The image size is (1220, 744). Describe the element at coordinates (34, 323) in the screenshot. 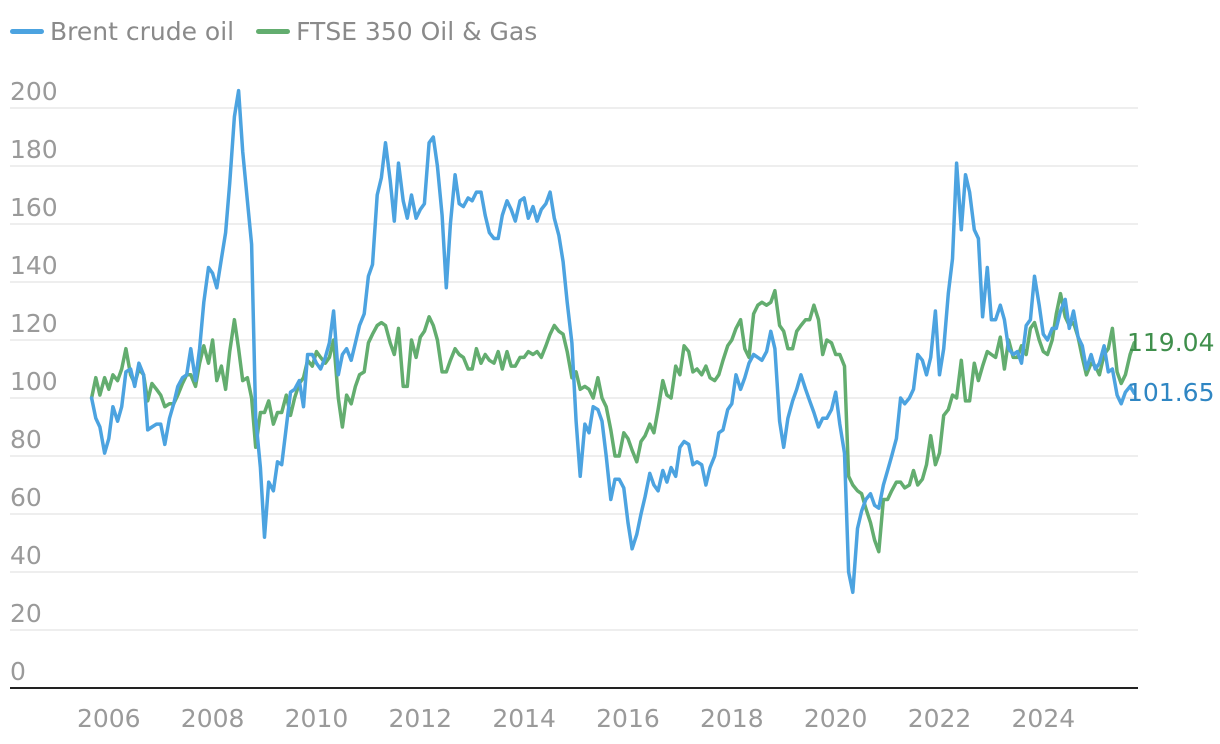

I see `y-tick-120: 120` at that location.